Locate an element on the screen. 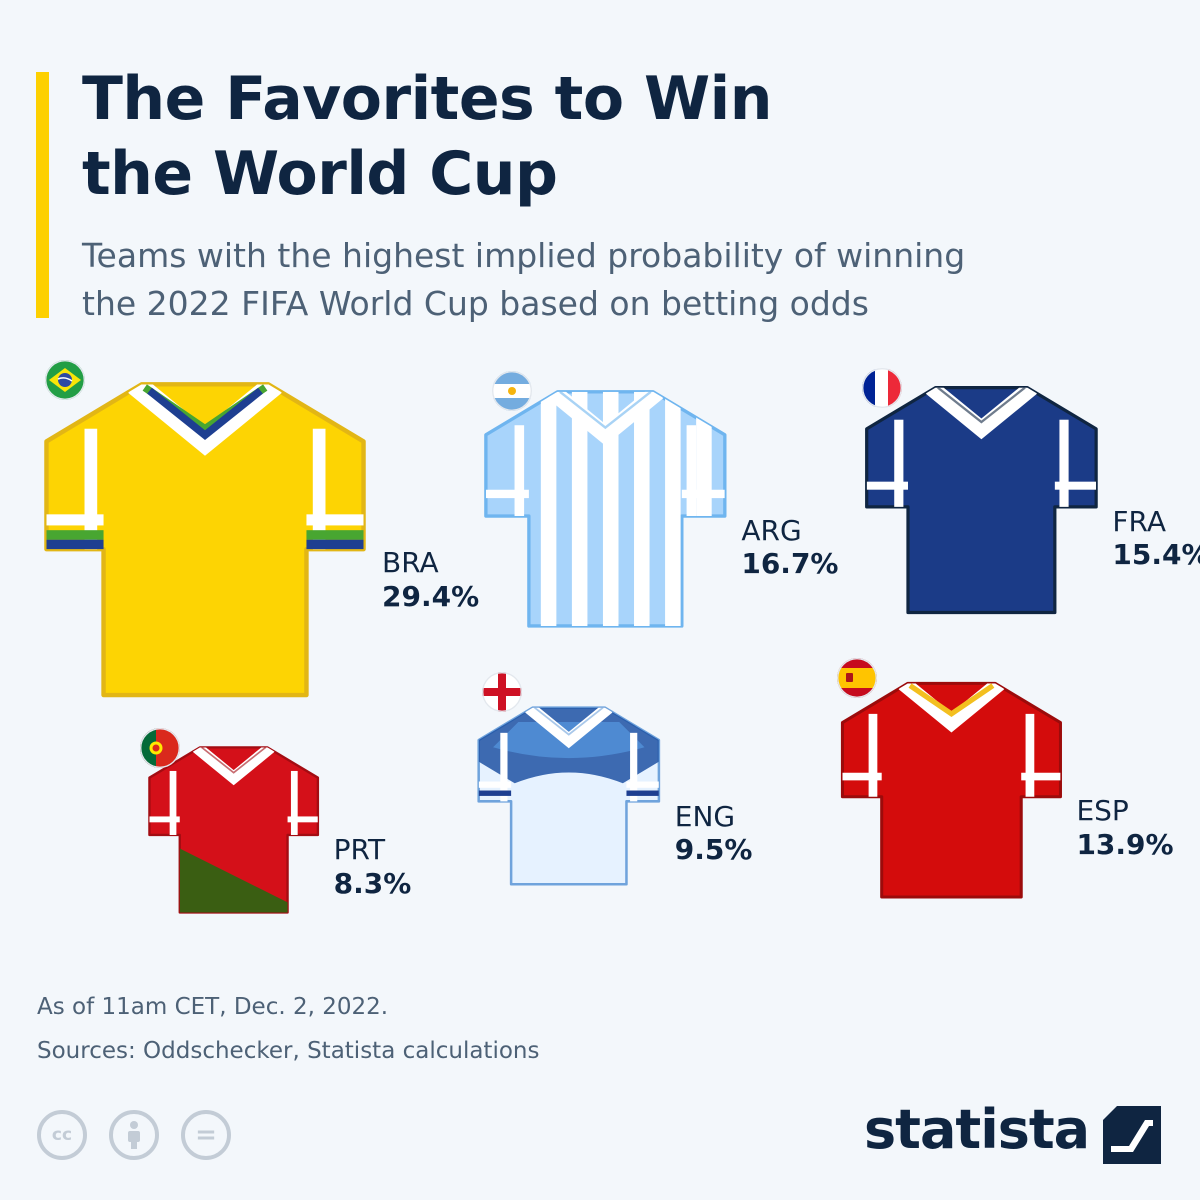 Image resolution: width=1200 pixels, height=1200 pixels. jersey-arg is located at coordinates (605, 509).